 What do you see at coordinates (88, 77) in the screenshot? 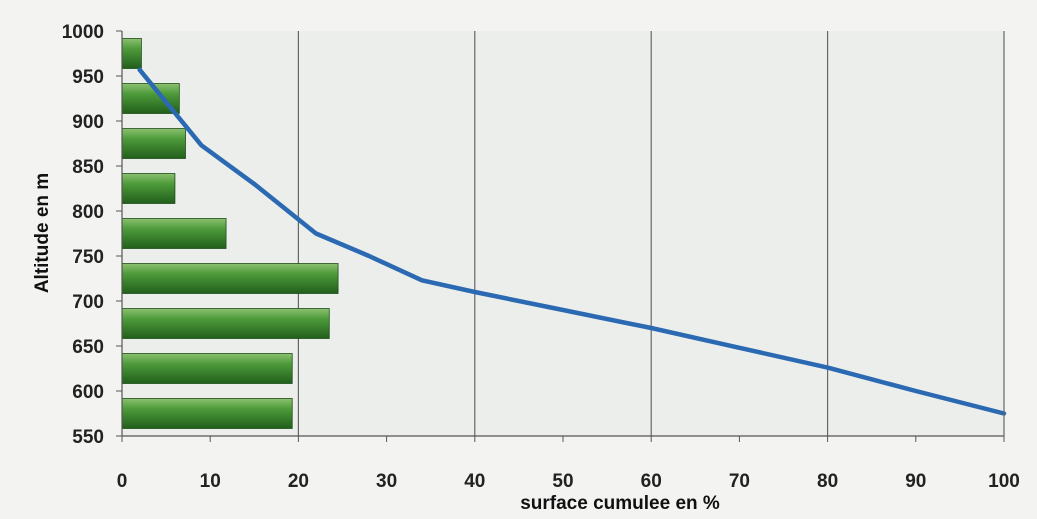
I see `y-tick-label: 950` at bounding box center [88, 77].